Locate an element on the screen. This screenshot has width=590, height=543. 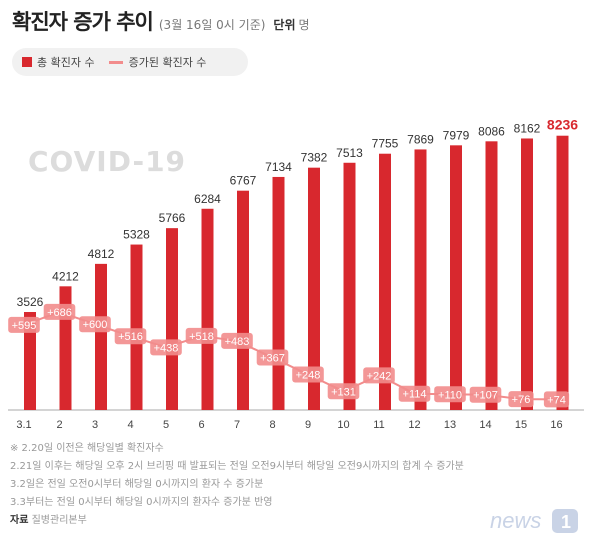
total-value-label: 8236 is located at coordinates (562, 125).